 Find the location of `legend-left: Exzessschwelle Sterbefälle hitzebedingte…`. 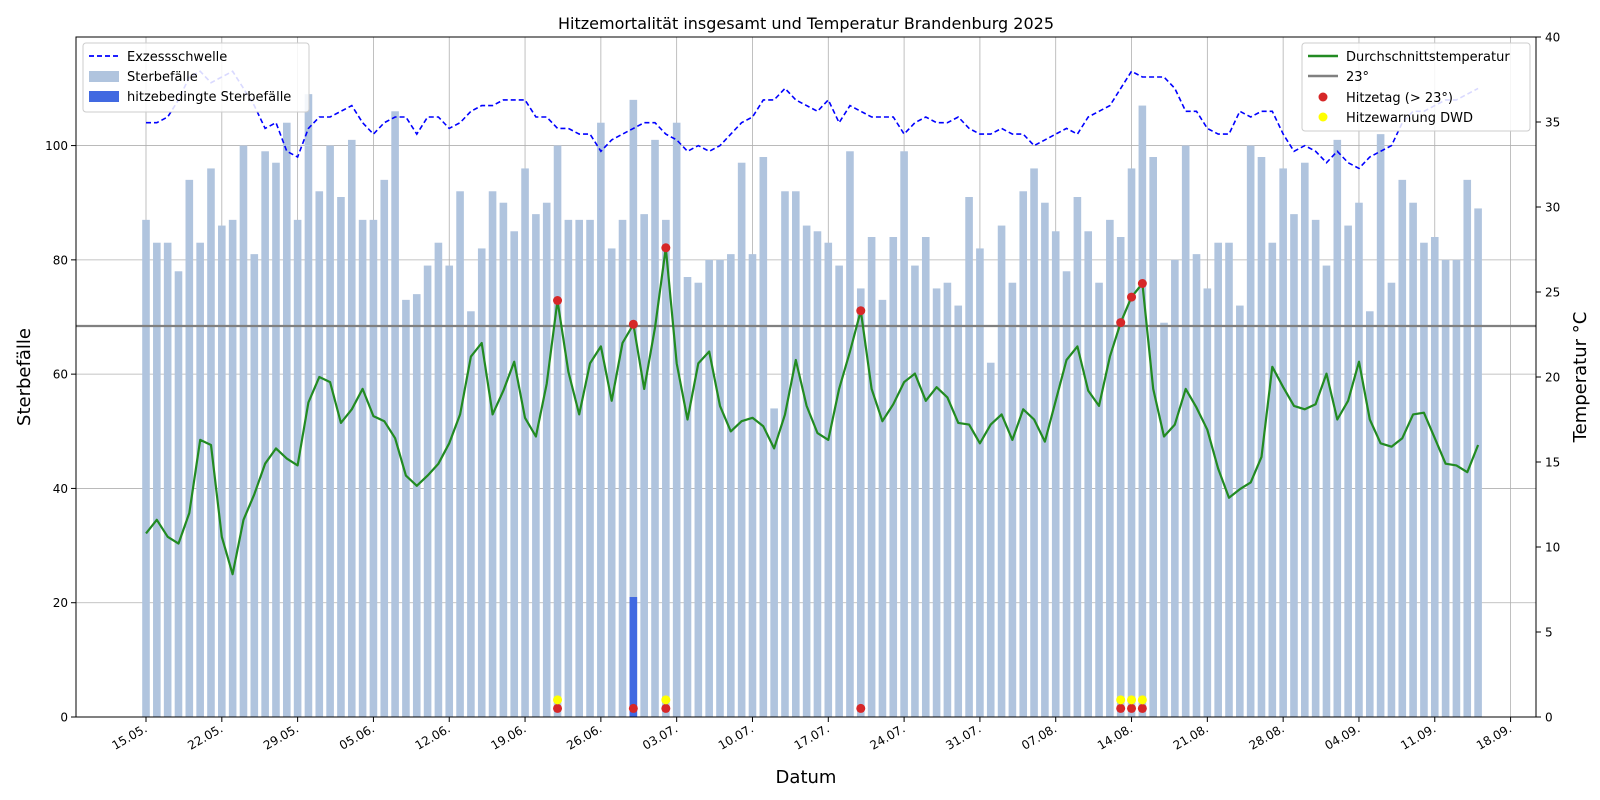

legend-left: Exzessschwelle Sterbefälle hitzebedingte… is located at coordinates (196, 77).